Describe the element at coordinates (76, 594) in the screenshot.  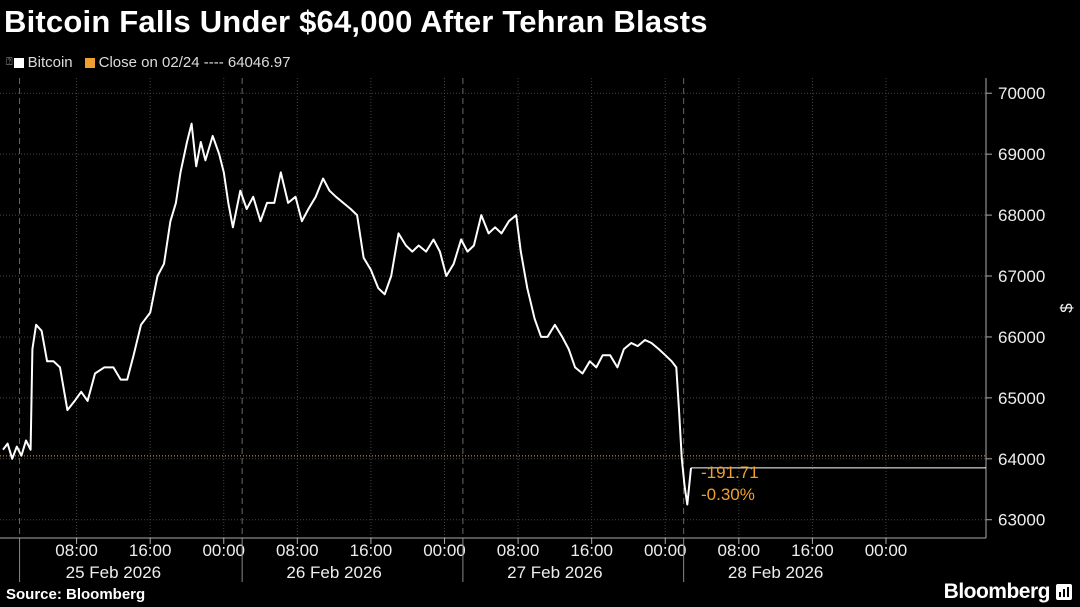
I see `source-note: Source: Bloomberg` at that location.